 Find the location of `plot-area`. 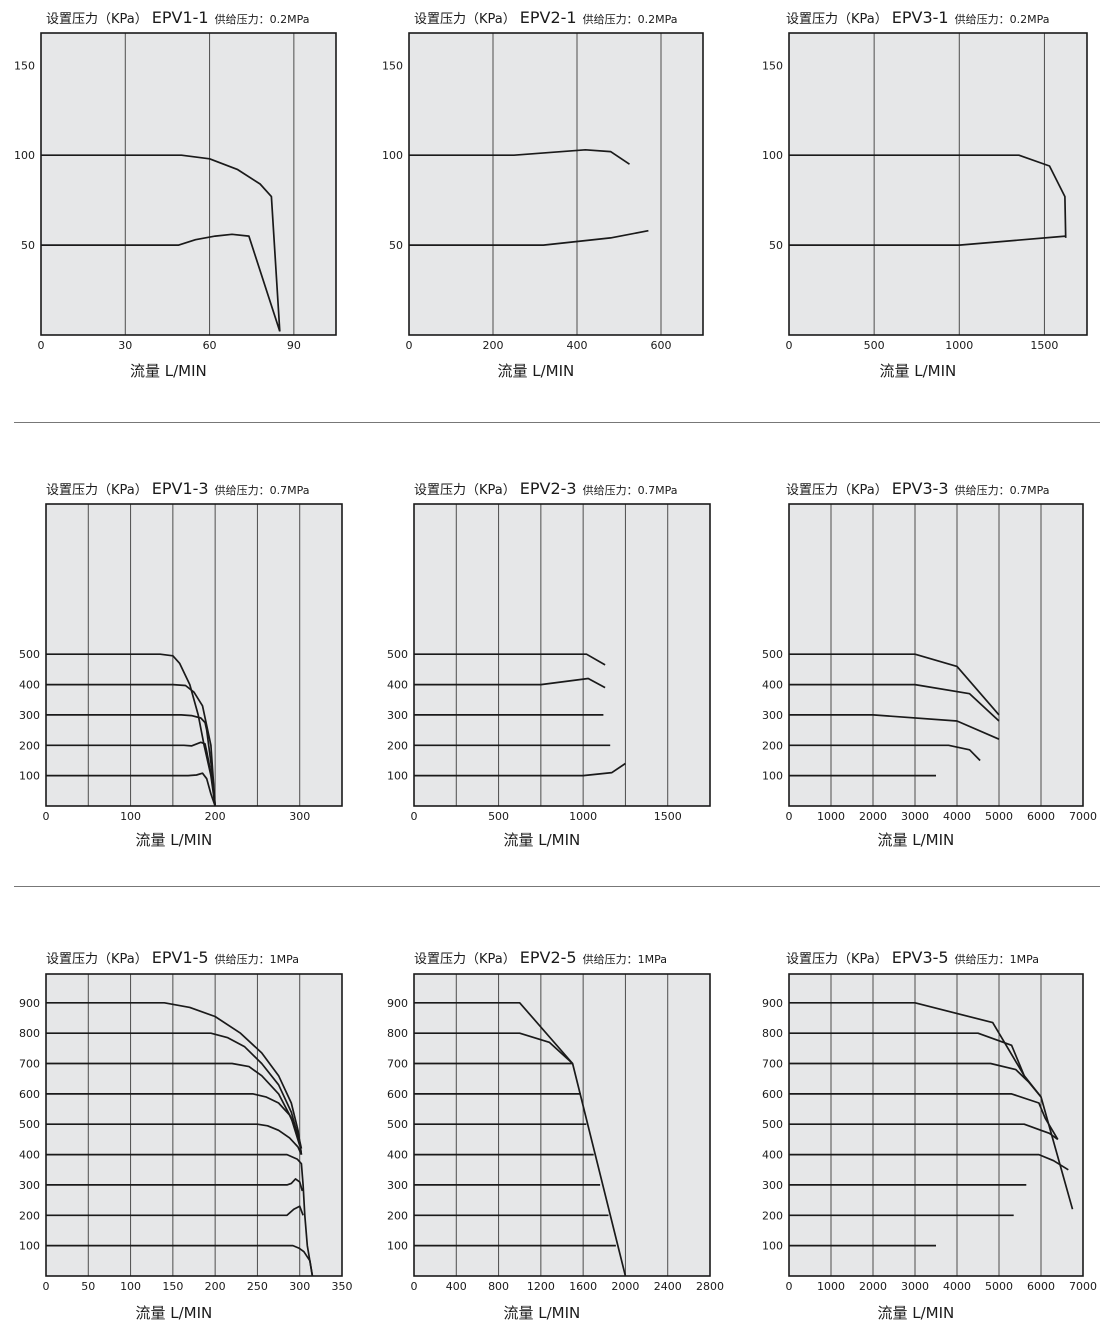

plot-area is located at coordinates (556, 184).